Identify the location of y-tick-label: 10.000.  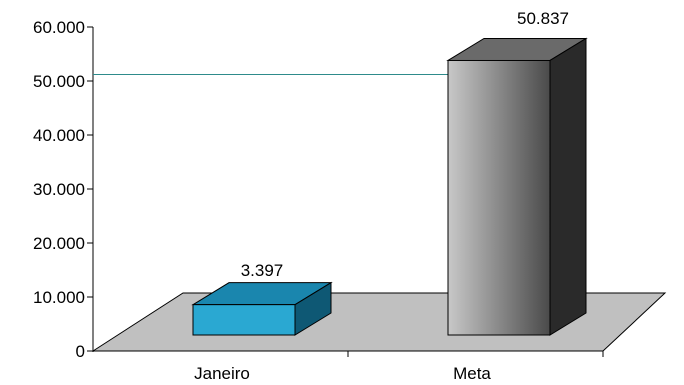
(59, 297).